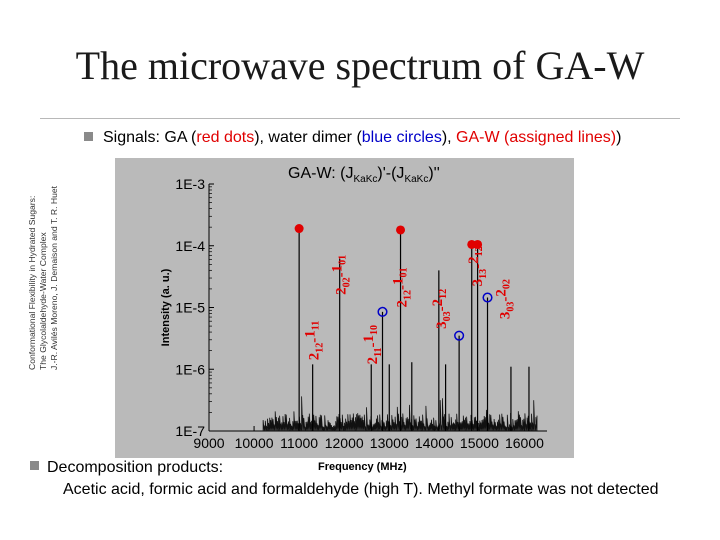  I want to click on red-dots-label: red dots, so click(225, 137).